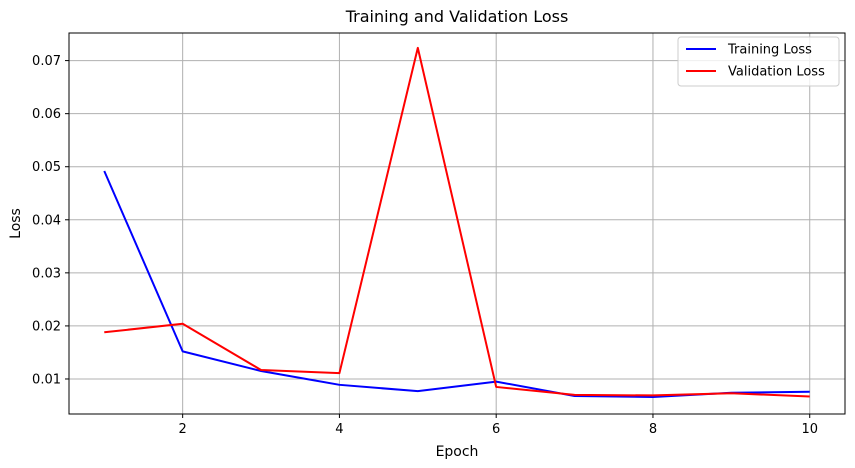 The width and height of the screenshot is (855, 468). I want to click on y-tick-label: 0.02, so click(46, 326).